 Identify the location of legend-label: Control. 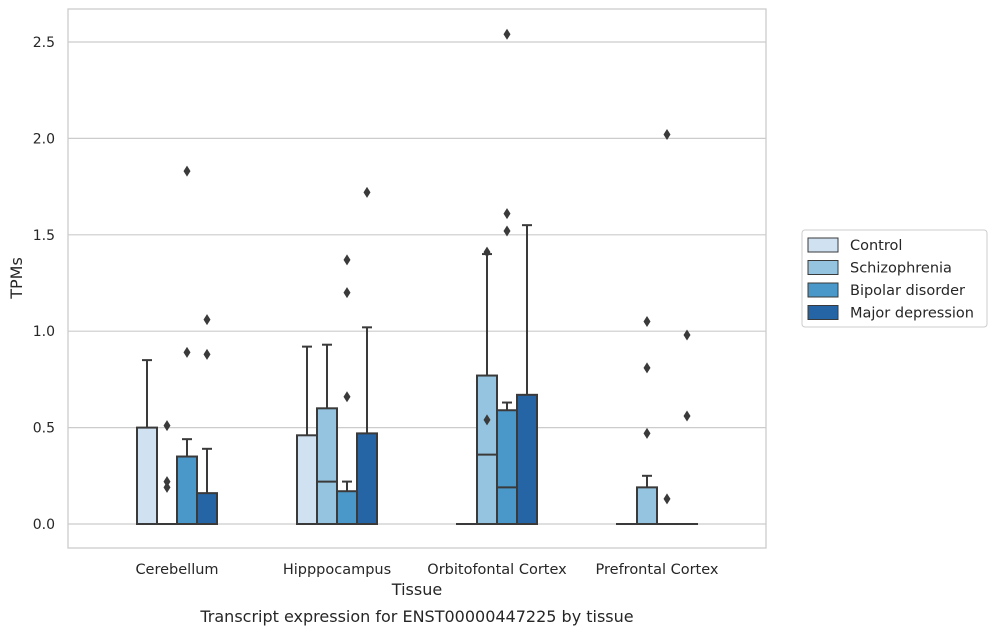
(876, 246).